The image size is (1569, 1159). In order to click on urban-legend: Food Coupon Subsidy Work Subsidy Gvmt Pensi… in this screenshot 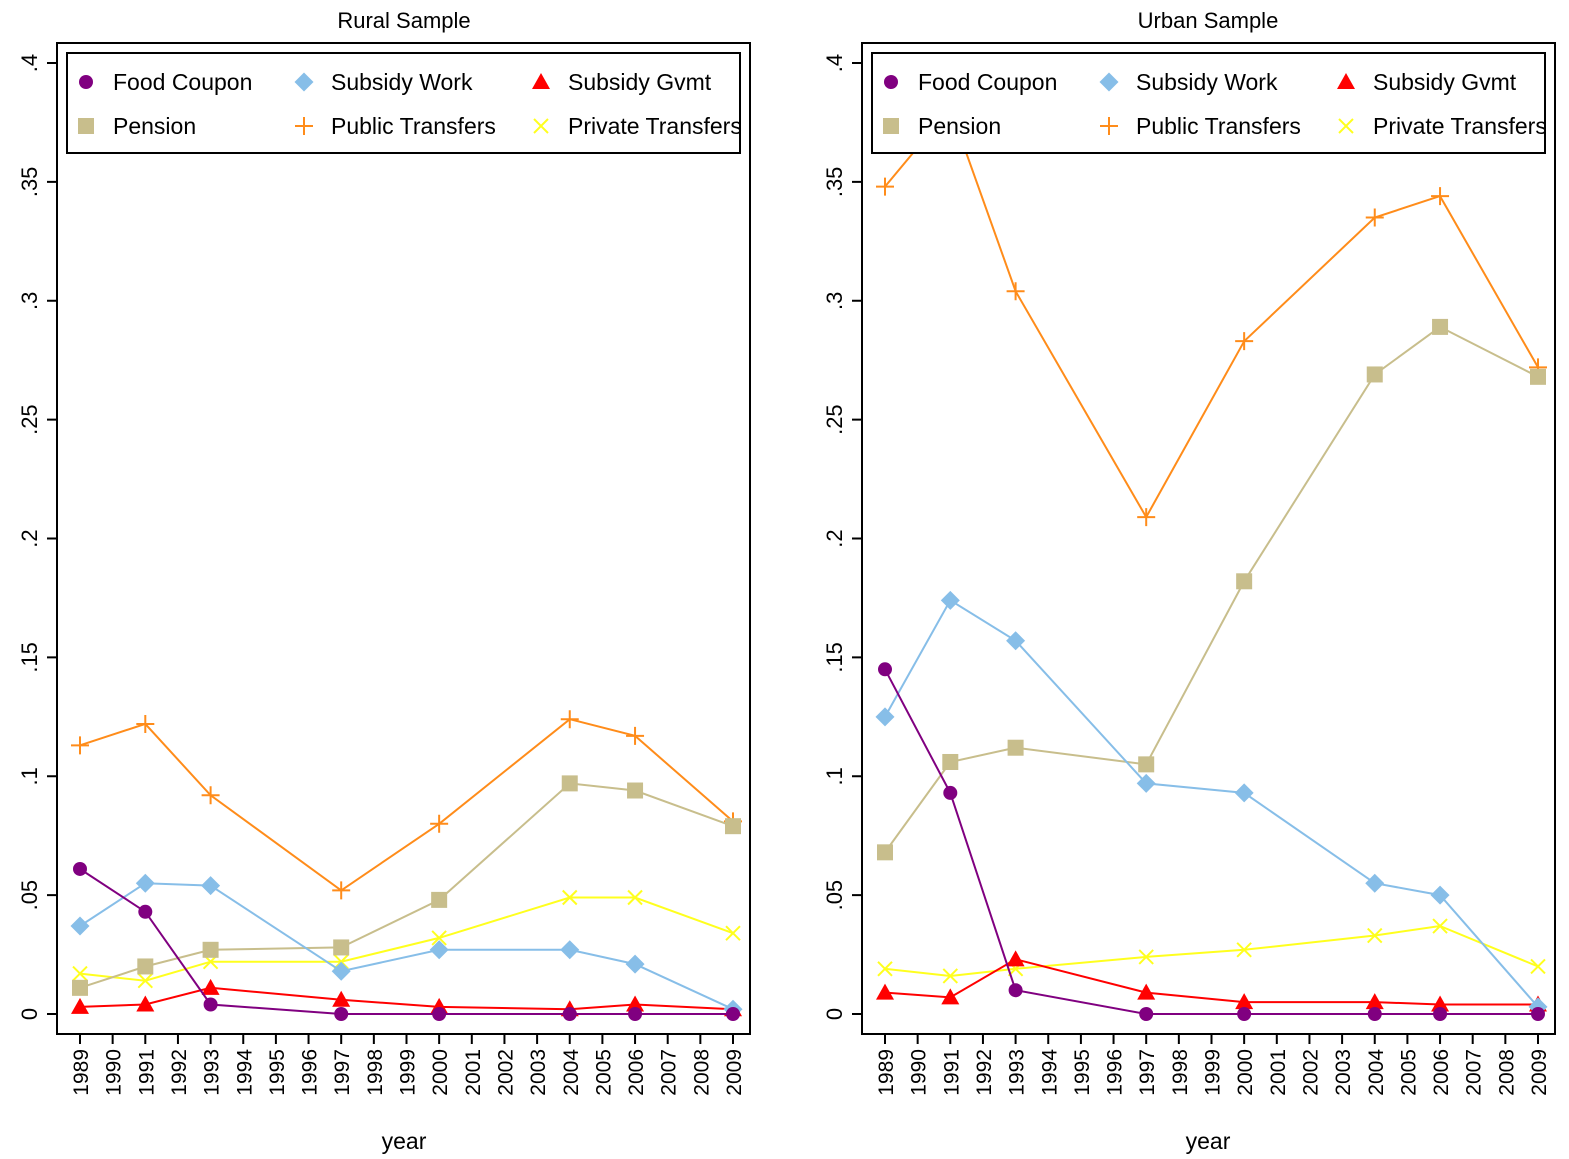, I will do `click(1209, 103)`.